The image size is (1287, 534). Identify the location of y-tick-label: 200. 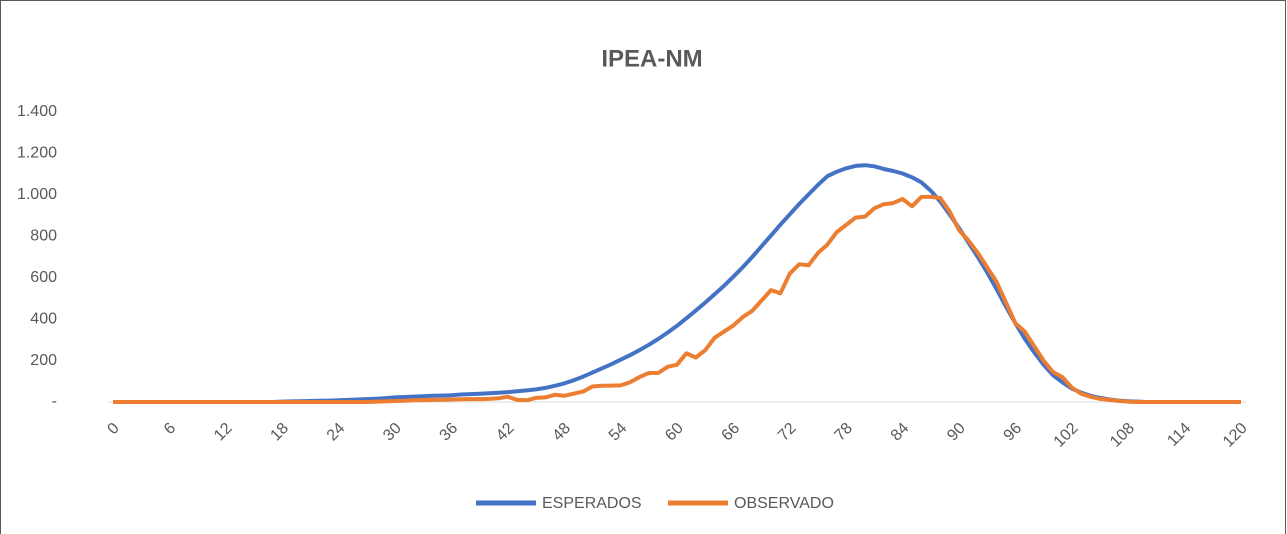
(43, 360).